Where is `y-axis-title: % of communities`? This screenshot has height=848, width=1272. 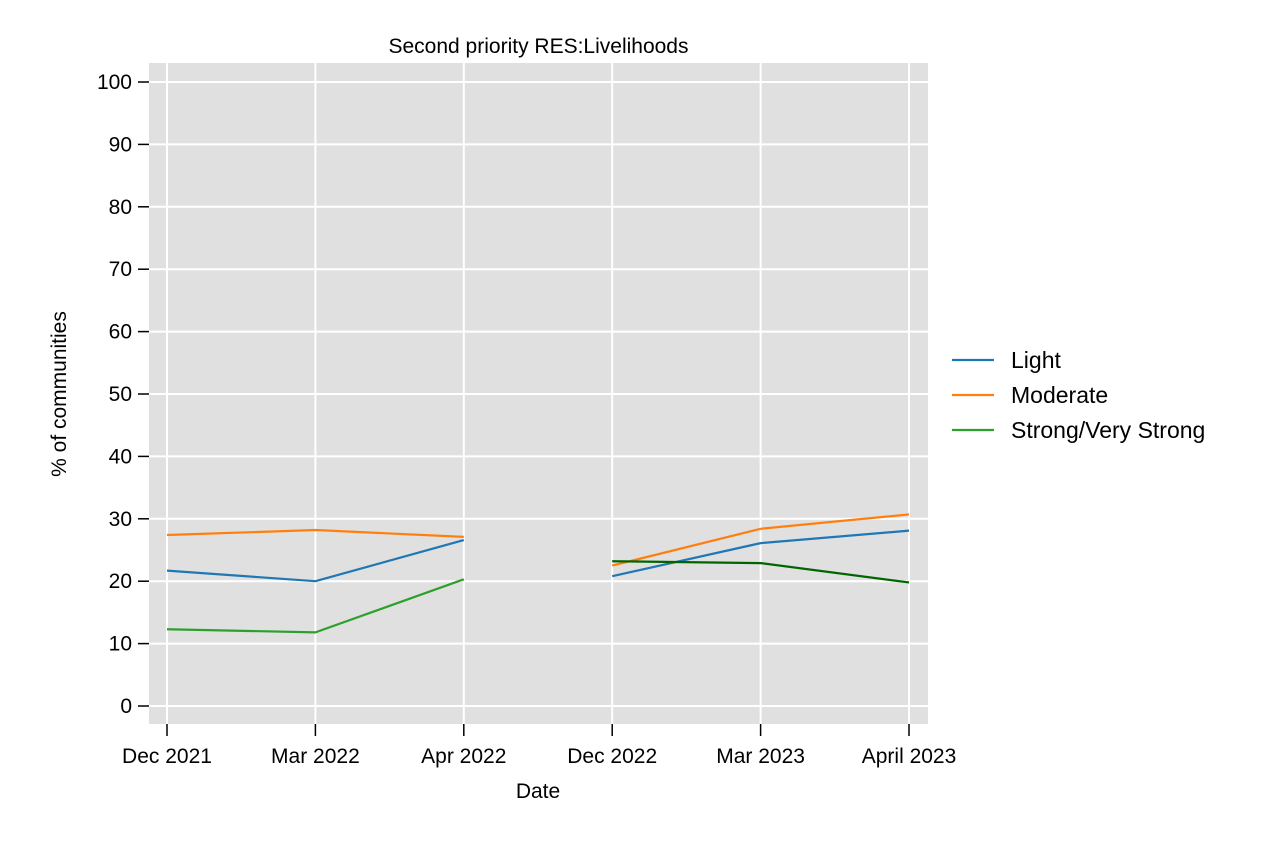 y-axis-title: % of communities is located at coordinates (59, 394).